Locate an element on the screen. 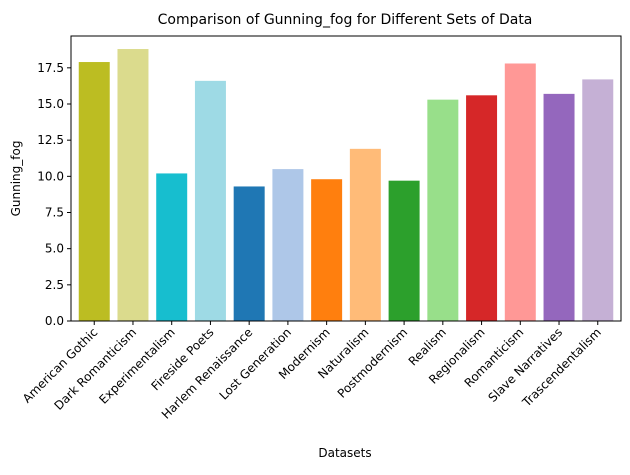  bar-trascendentalism is located at coordinates (598, 200).